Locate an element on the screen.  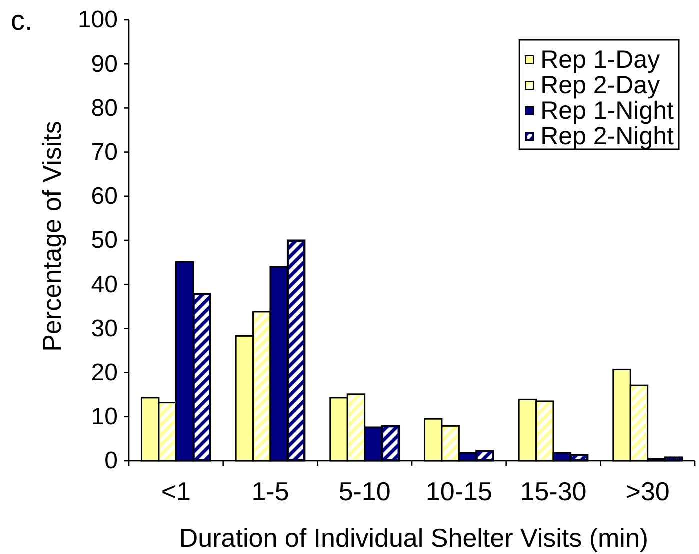
x-tick-label: >30 is located at coordinates (648, 491).